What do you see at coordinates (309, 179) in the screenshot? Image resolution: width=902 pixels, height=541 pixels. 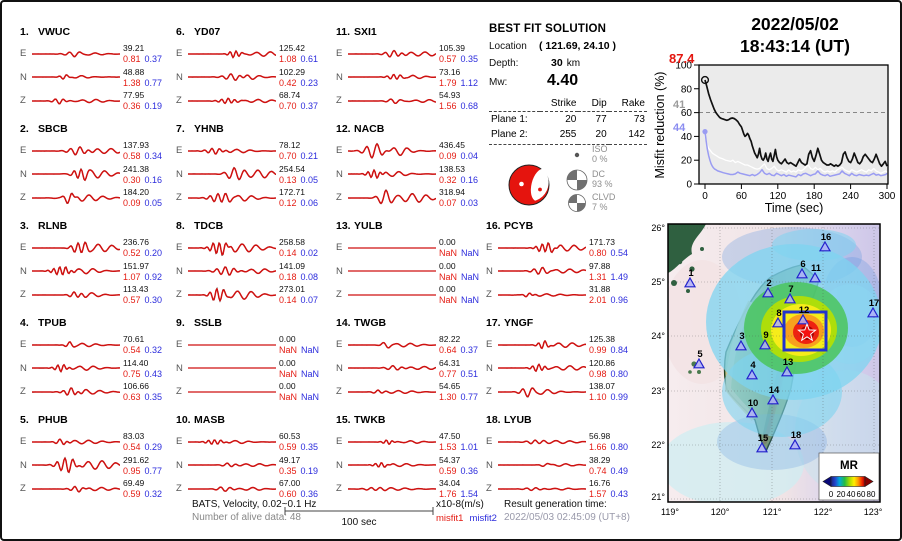 I see `misfit2-value: 0.05` at bounding box center [309, 179].